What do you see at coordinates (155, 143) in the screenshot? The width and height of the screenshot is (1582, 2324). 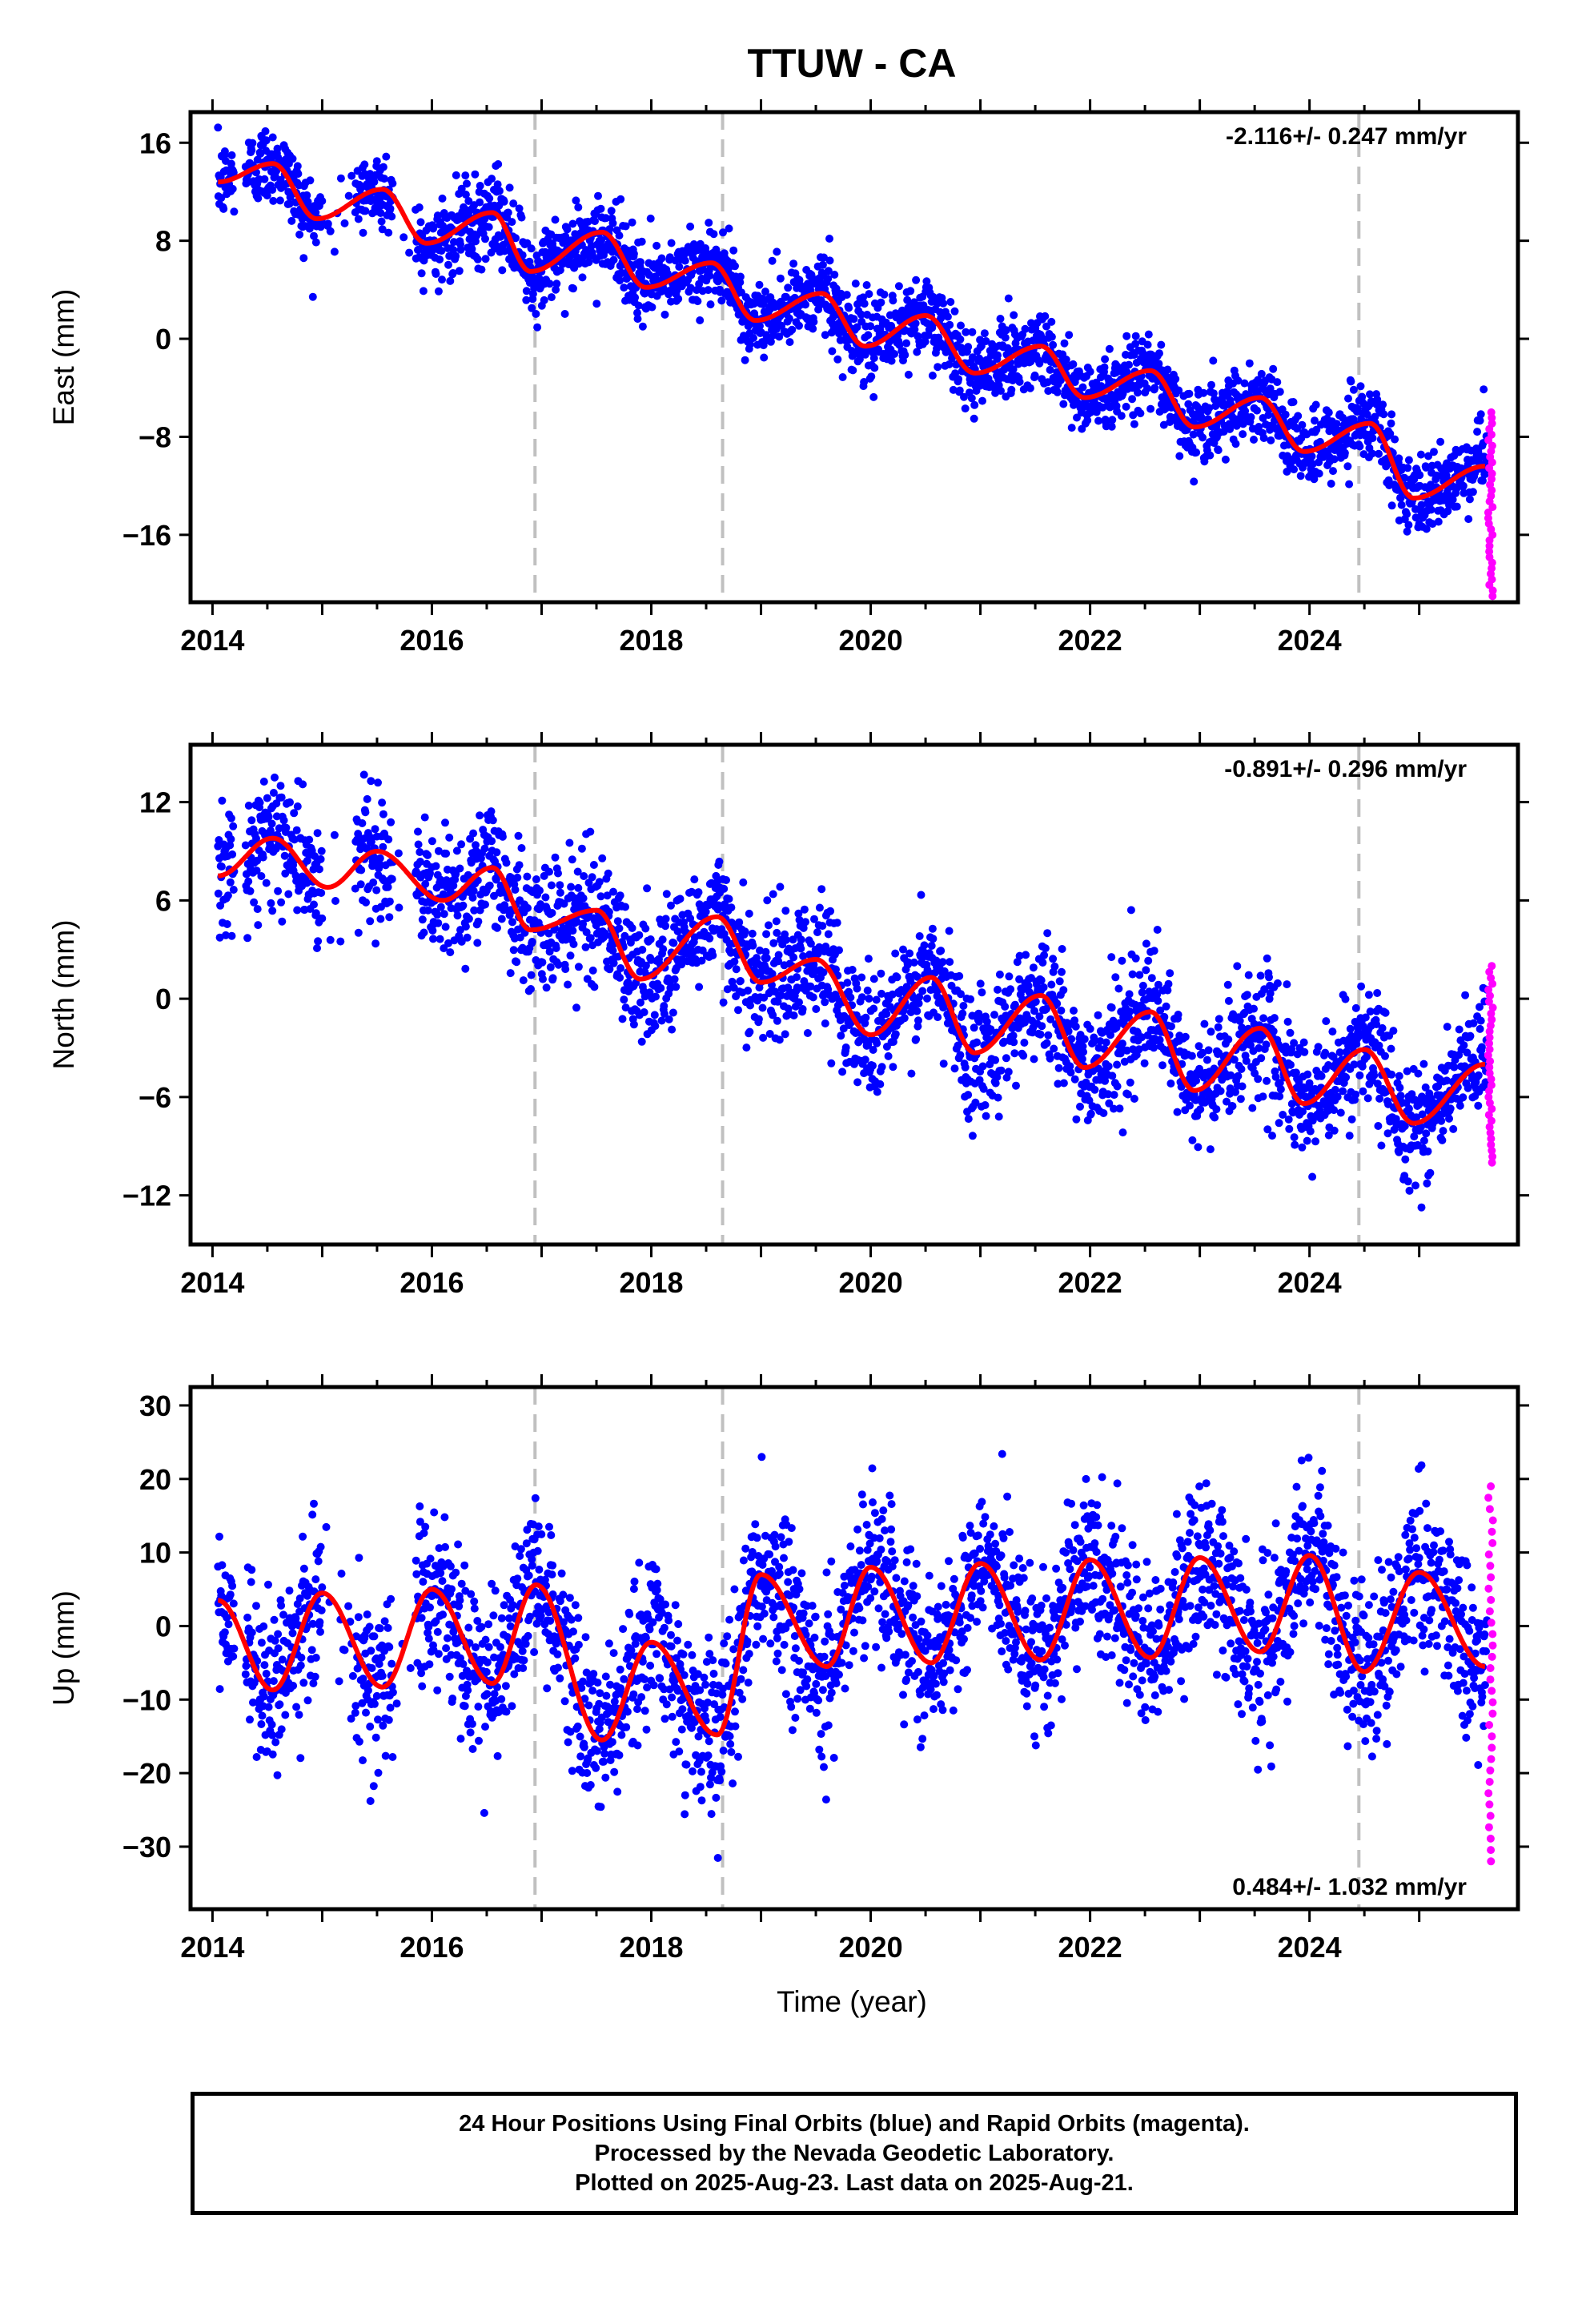 I see `y-tick-label: 16` at bounding box center [155, 143].